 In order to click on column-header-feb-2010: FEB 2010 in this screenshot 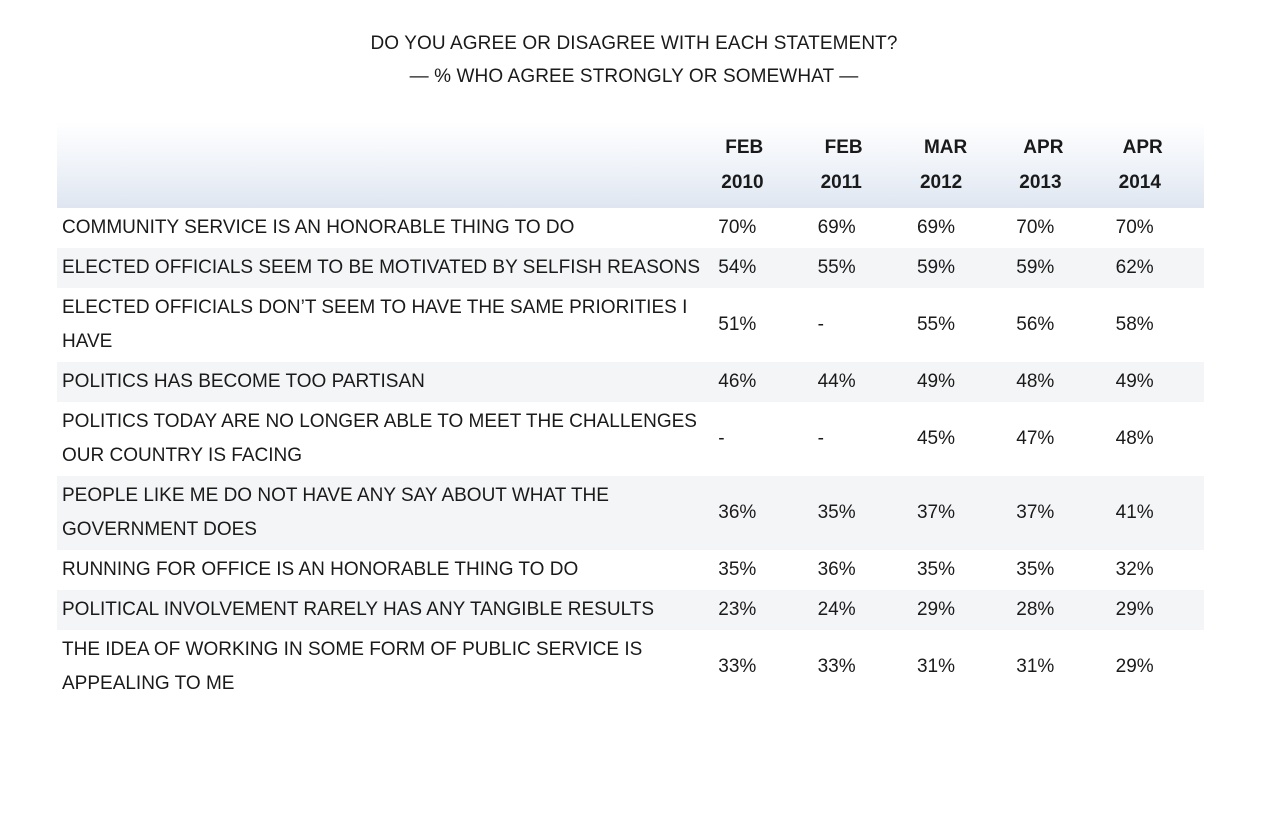, I will do `click(756, 165)`.